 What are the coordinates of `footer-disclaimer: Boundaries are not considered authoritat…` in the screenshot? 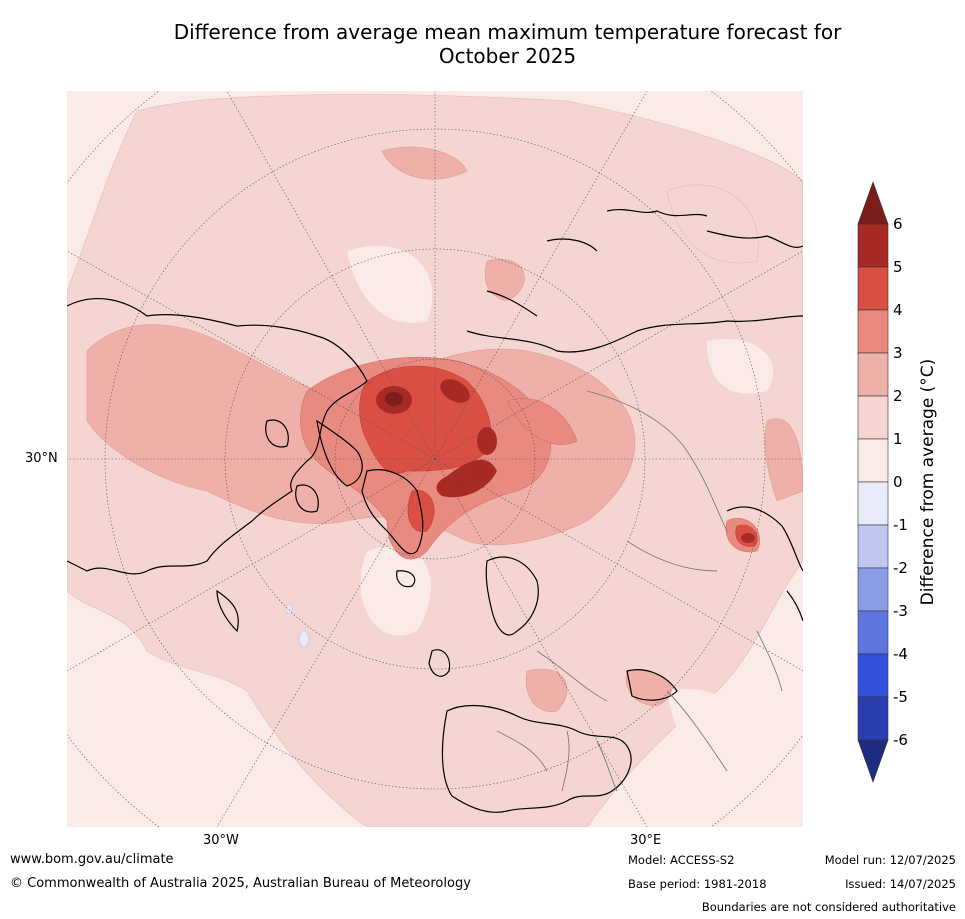 It's located at (828, 907).